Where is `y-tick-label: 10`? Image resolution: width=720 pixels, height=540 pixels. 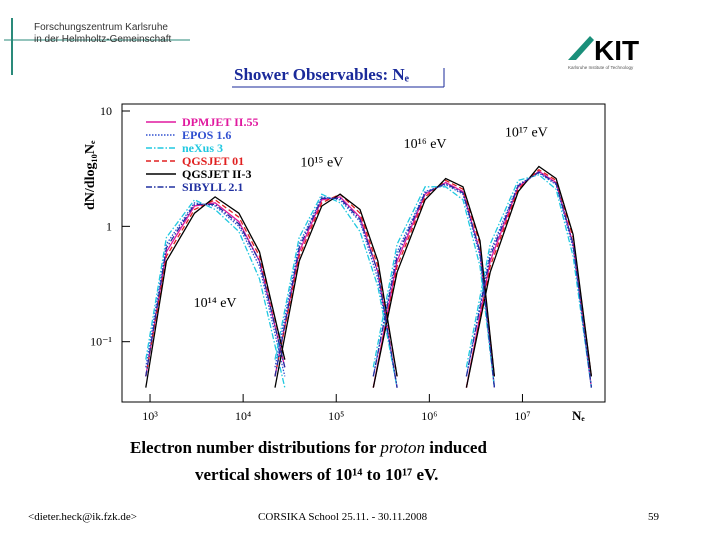
y-tick-label: 10 is located at coordinates (106, 111).